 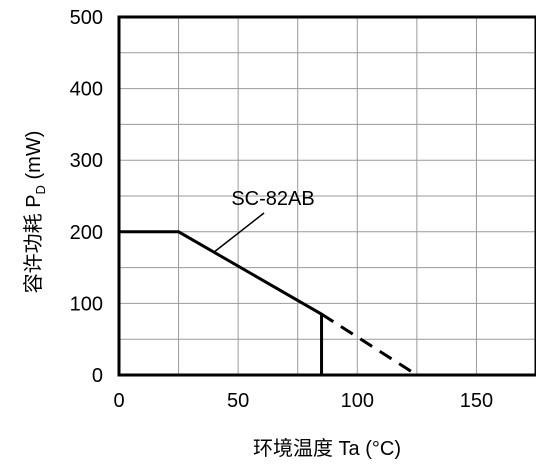 I want to click on annotation-text: SC-82AB, so click(x=272, y=199).